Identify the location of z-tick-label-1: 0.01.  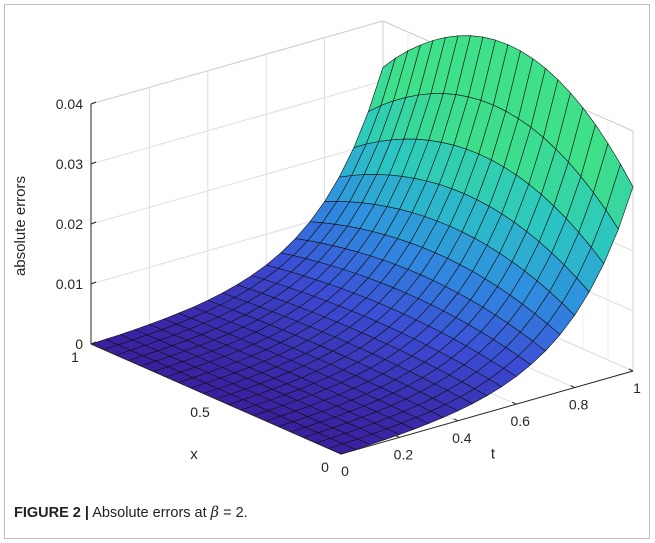
(69, 284).